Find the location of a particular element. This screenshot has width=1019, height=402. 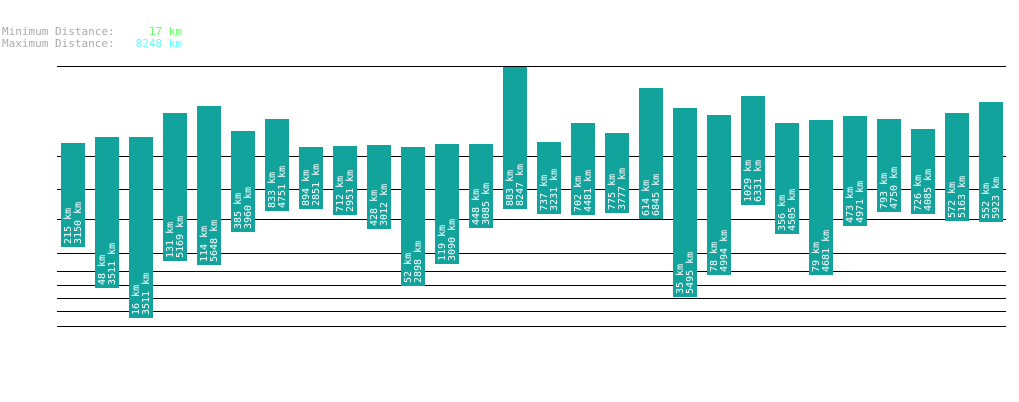

min-distance-label: 428 km is located at coordinates (374, 208).